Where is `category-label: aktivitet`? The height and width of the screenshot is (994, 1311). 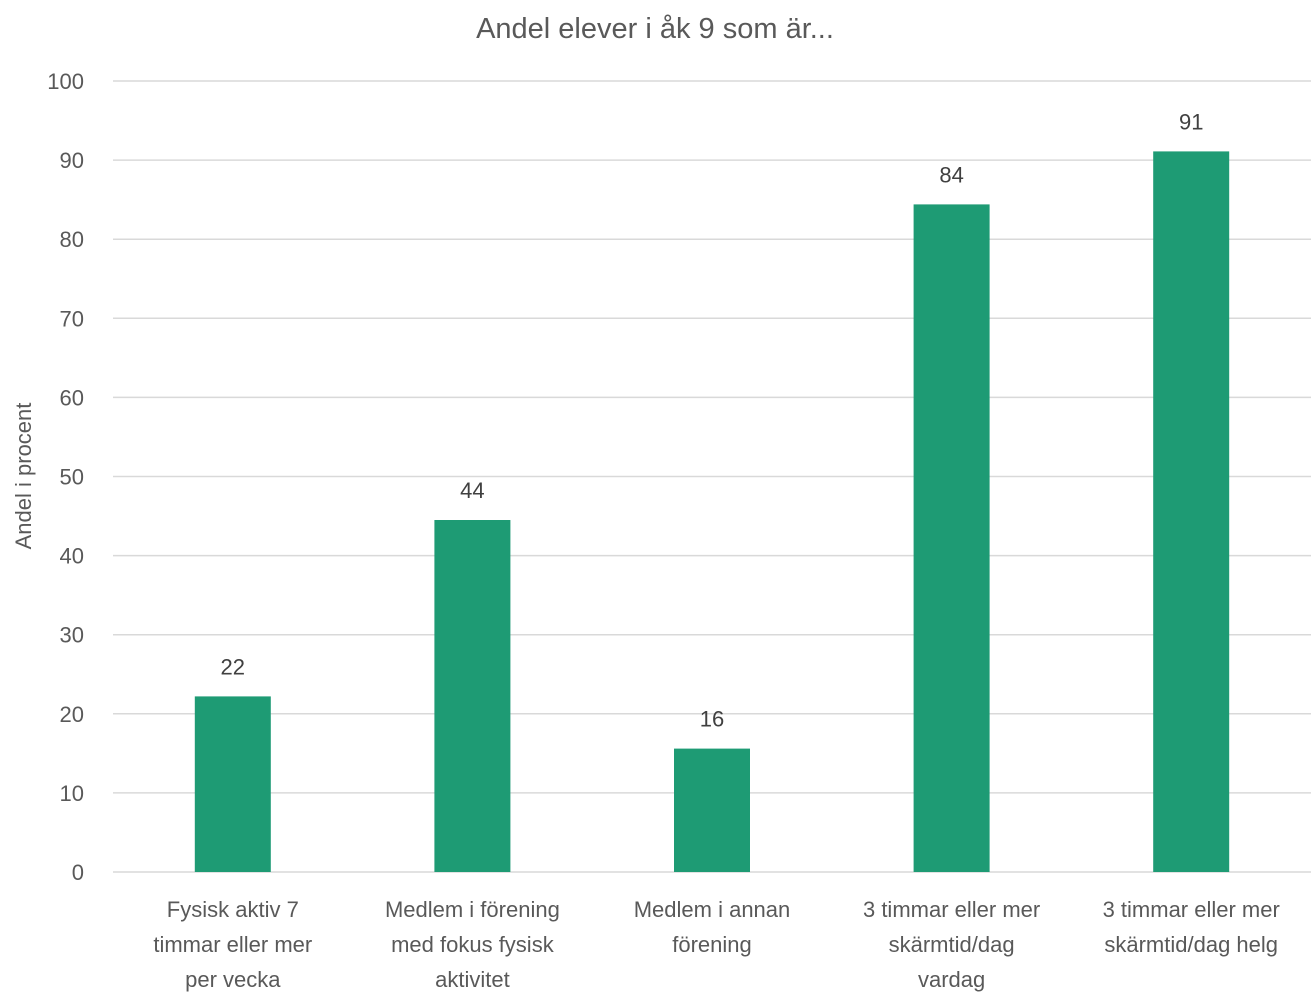
category-label: aktivitet is located at coordinates (472, 979).